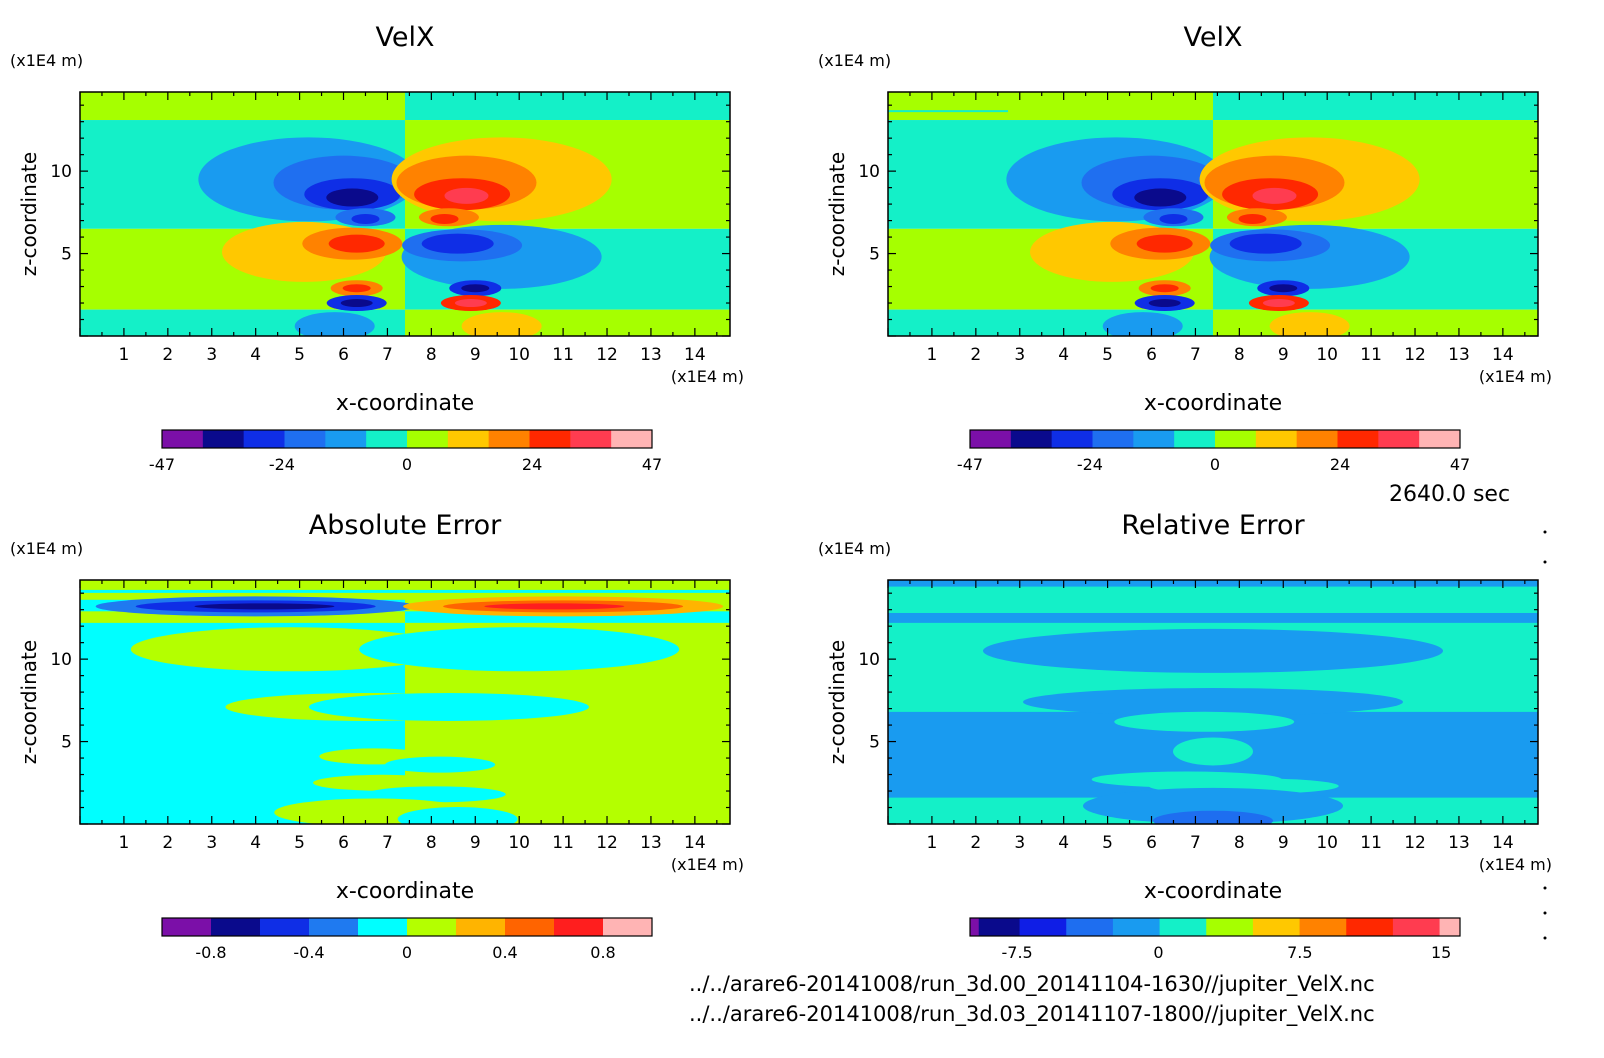 The image size is (1604, 1058). I want to click on dot-marker, so click(1545, 562).